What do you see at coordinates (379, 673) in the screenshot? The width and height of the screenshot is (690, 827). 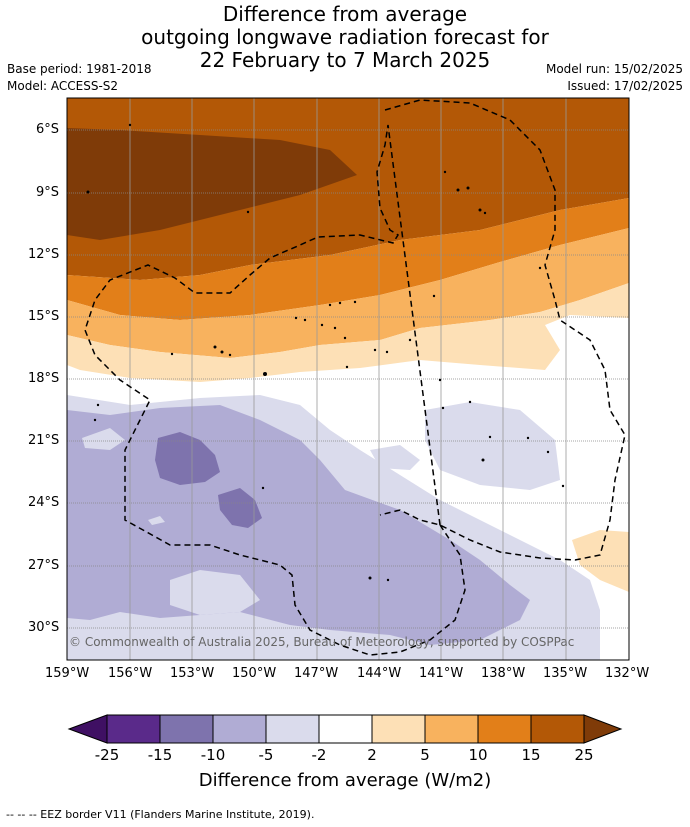 I see `lon-label-144w: 144°W` at bounding box center [379, 673].